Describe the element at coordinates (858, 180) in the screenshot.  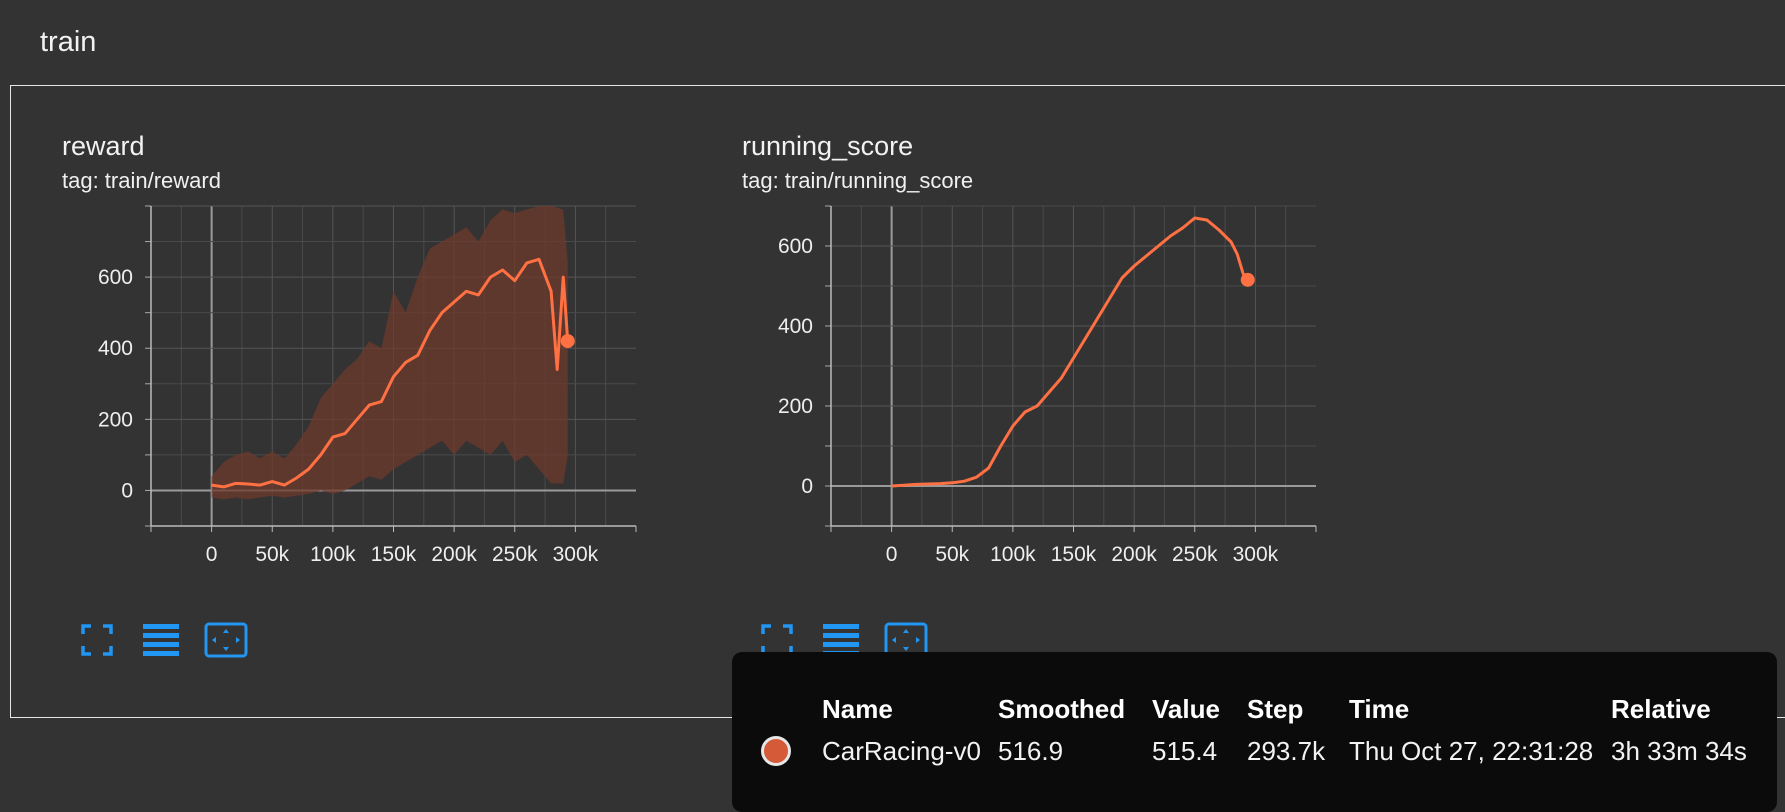
I see `chart-card-tag: tag: train/running_score` at that location.